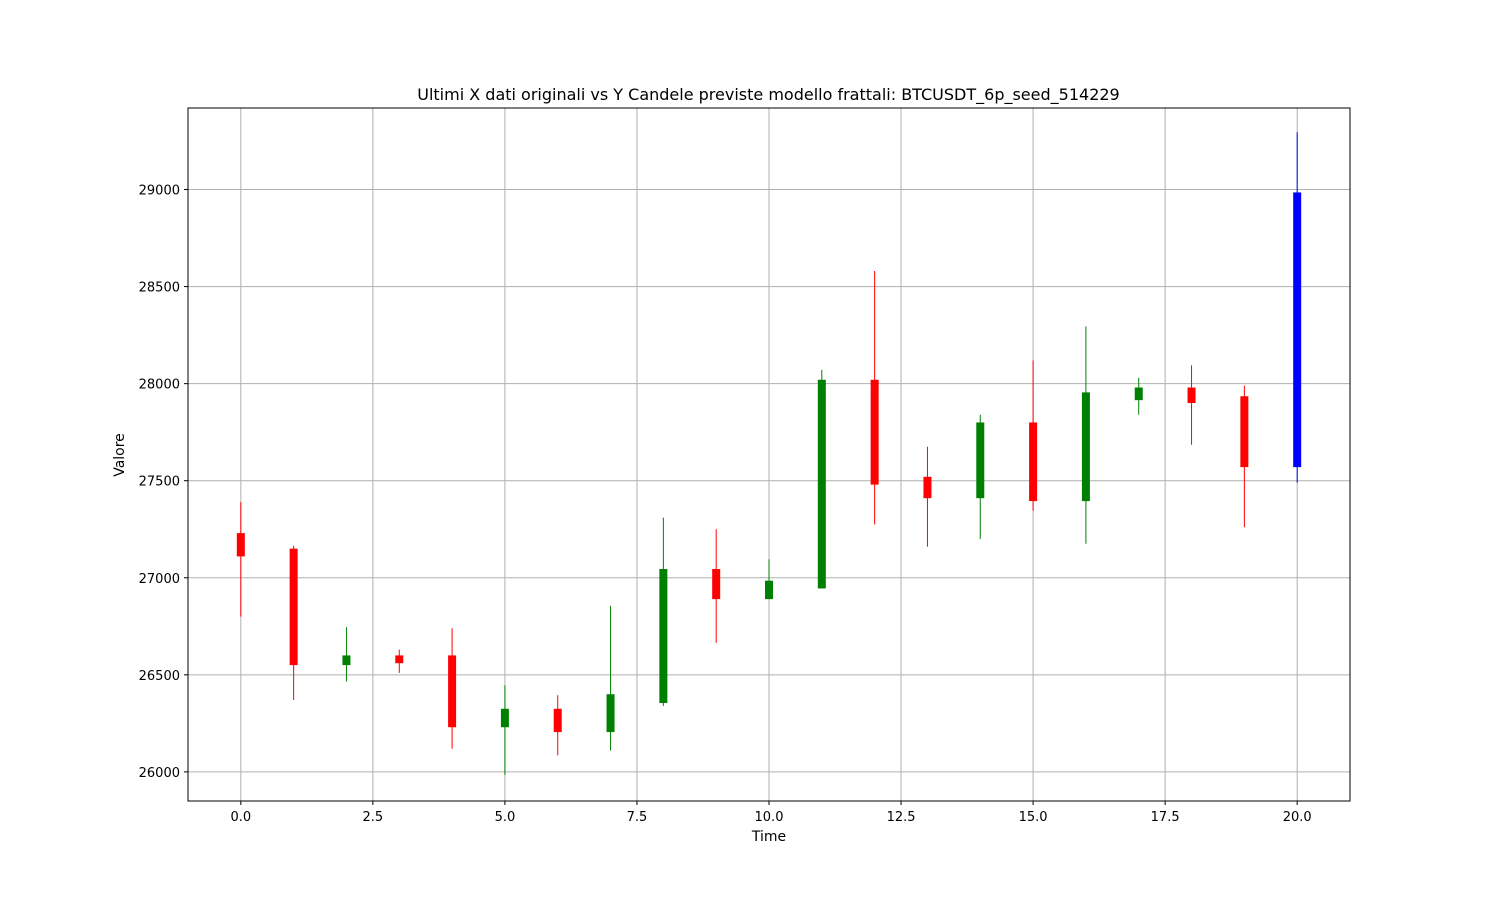  I want to click on x-tick-label: 5.0, so click(505, 817).